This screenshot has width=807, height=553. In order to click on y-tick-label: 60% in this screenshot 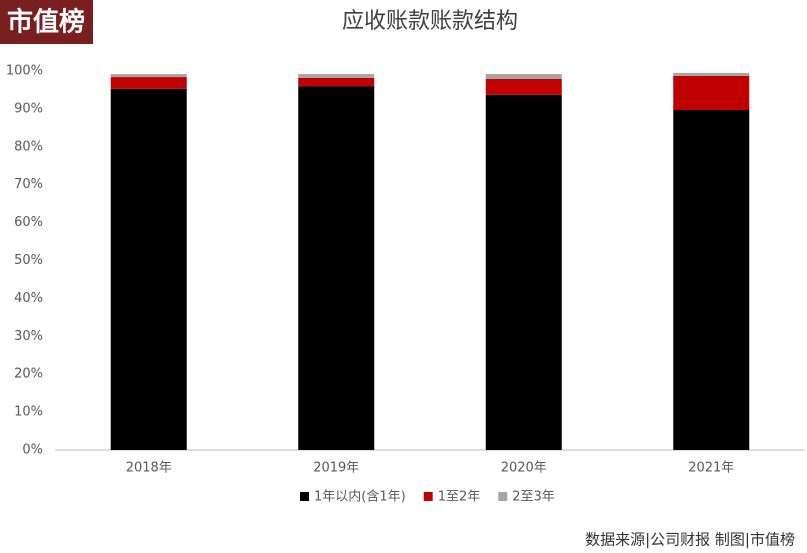, I will do `click(28, 222)`.